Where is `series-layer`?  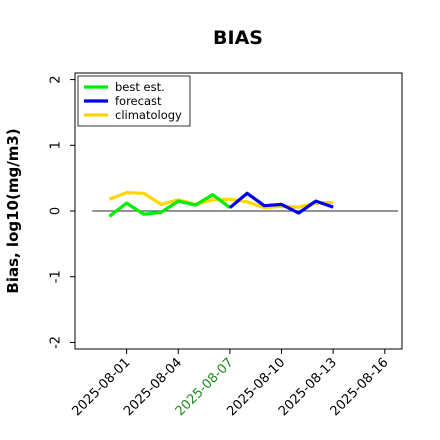
series-layer is located at coordinates (221, 204).